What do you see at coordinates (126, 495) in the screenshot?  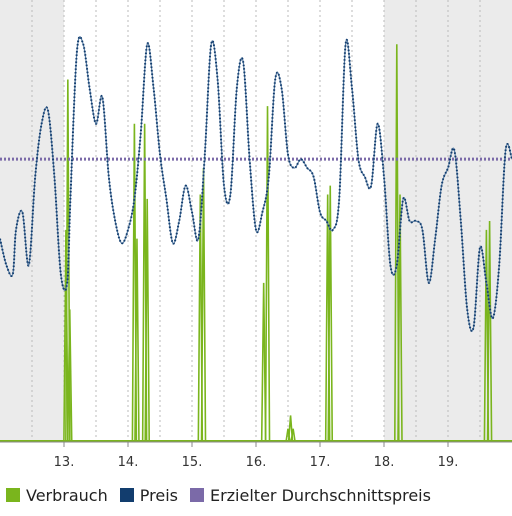 I see `legend-swatch-preis` at bounding box center [126, 495].